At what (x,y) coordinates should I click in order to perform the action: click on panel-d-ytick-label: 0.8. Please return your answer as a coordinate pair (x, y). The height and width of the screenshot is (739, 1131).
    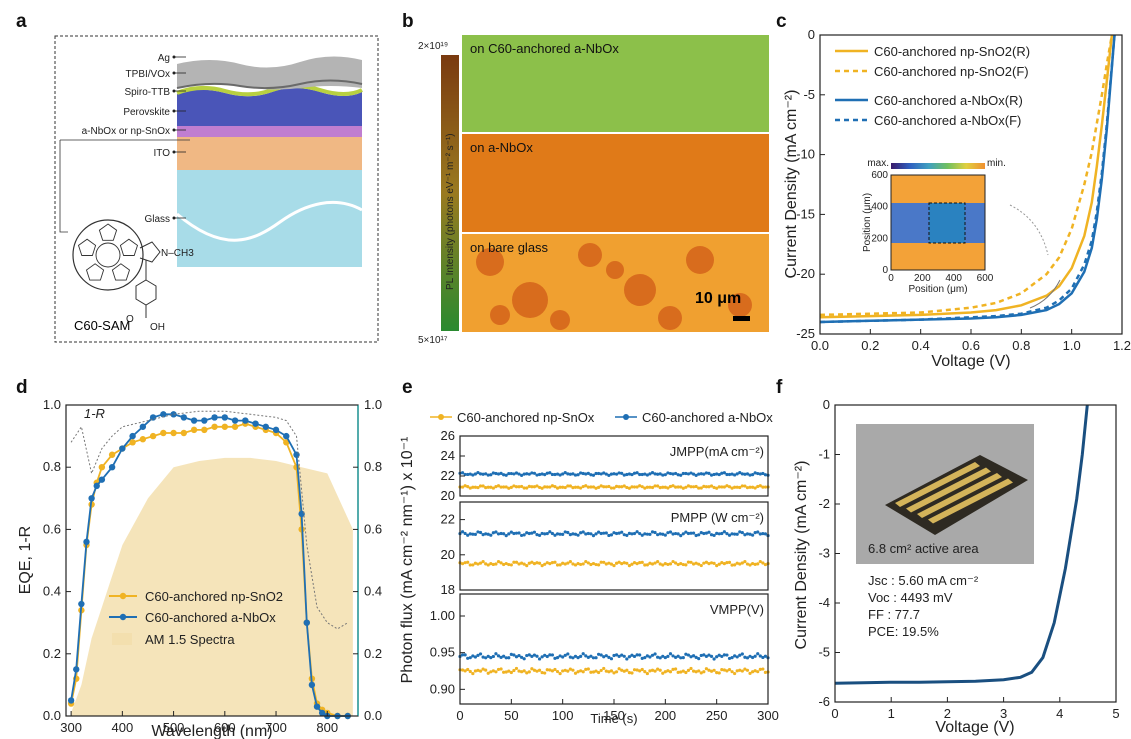
    Looking at the image, I should click on (52, 466).